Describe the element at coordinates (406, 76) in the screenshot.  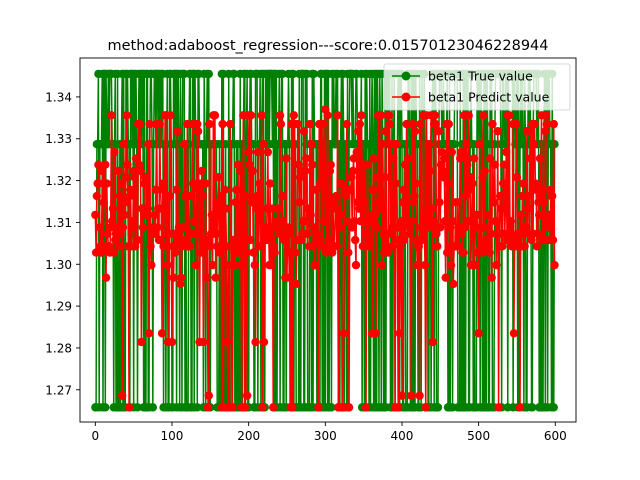
I see `legend-marker-true` at that location.